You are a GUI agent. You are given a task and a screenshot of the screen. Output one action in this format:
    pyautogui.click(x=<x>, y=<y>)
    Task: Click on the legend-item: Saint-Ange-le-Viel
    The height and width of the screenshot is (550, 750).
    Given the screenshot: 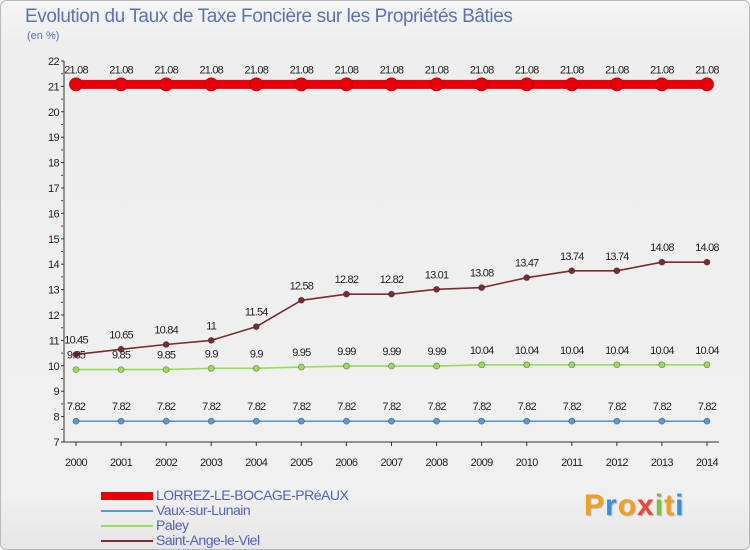 What is the action you would take?
    pyautogui.click(x=301, y=540)
    